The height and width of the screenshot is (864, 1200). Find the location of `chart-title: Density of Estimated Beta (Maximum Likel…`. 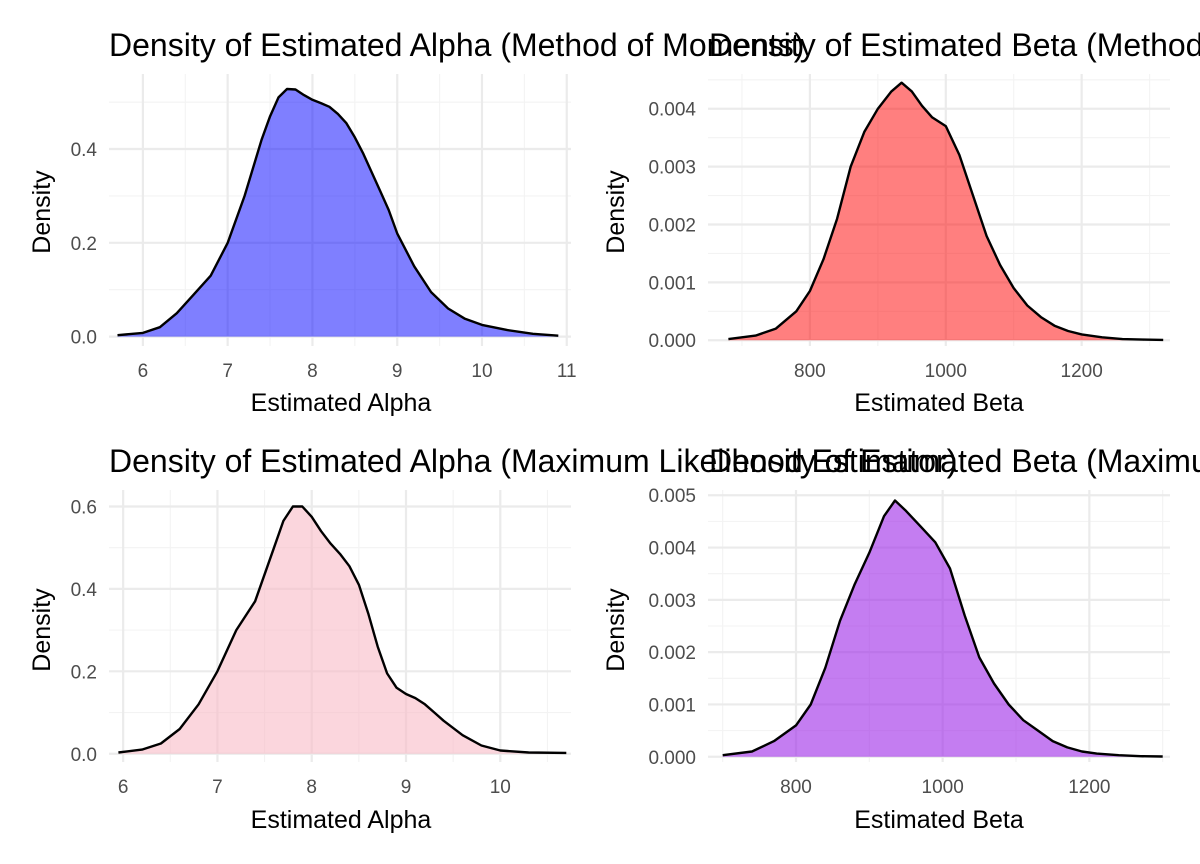

chart-title: Density of Estimated Beta (Maximum Likel… is located at coordinates (954, 461).